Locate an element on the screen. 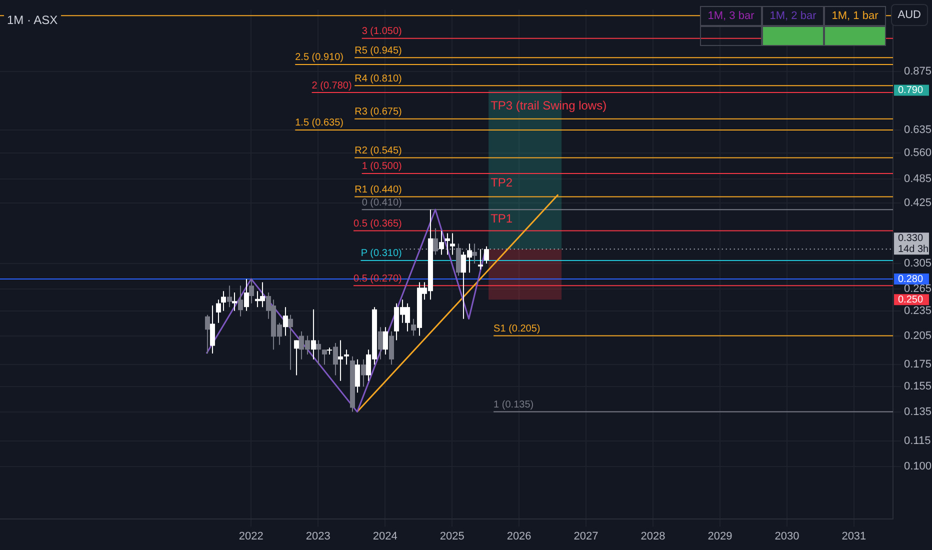 Image resolution: width=932 pixels, height=550 pixels. x-tick-label: 2030 is located at coordinates (787, 536).